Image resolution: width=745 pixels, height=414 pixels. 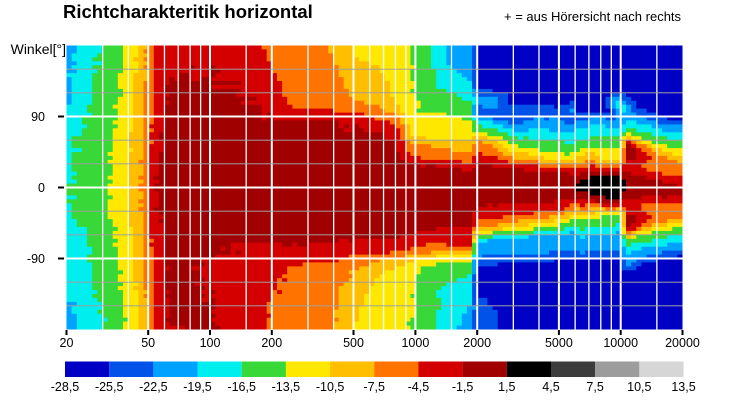 I want to click on svg-text: -28,5, so click(x=65, y=387).